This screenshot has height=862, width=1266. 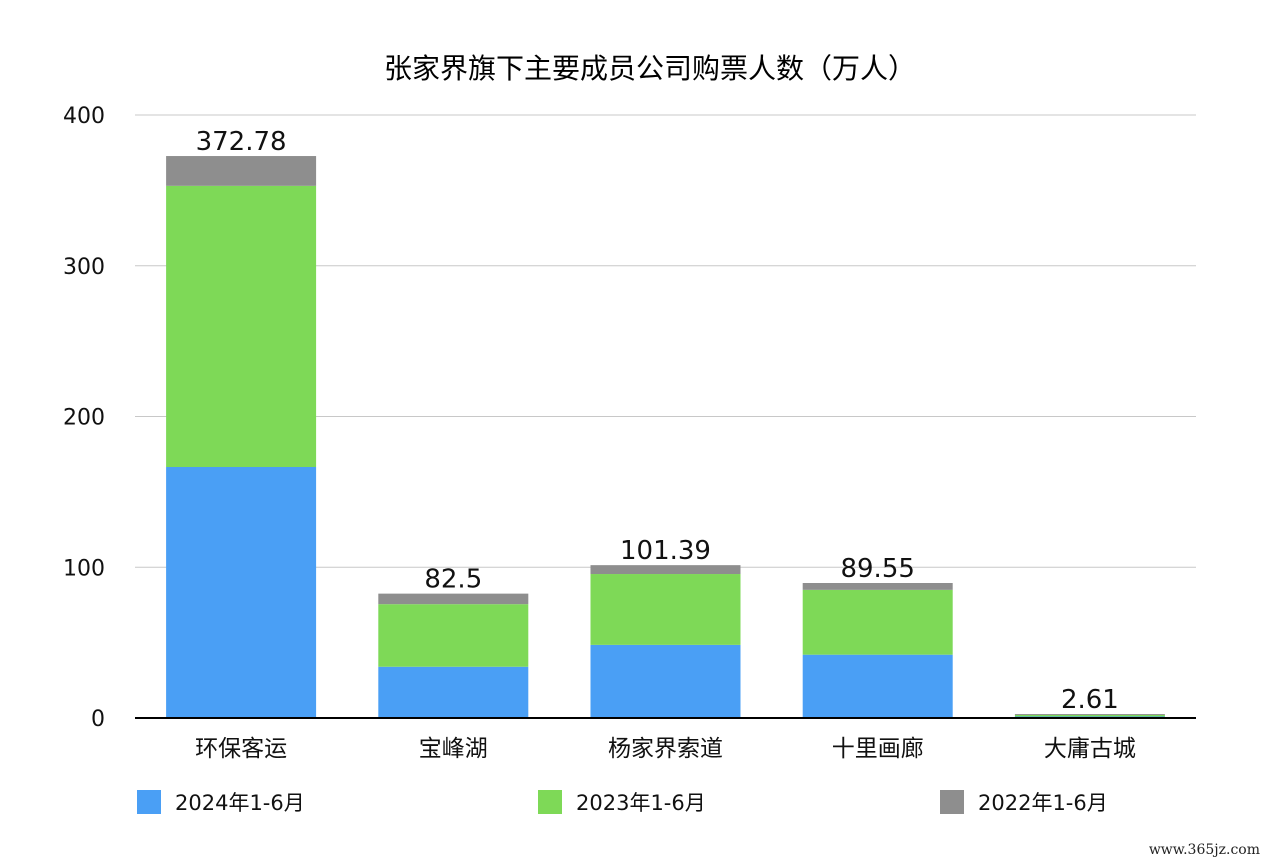 I want to click on y-tick-label: 200, so click(x=84, y=418).